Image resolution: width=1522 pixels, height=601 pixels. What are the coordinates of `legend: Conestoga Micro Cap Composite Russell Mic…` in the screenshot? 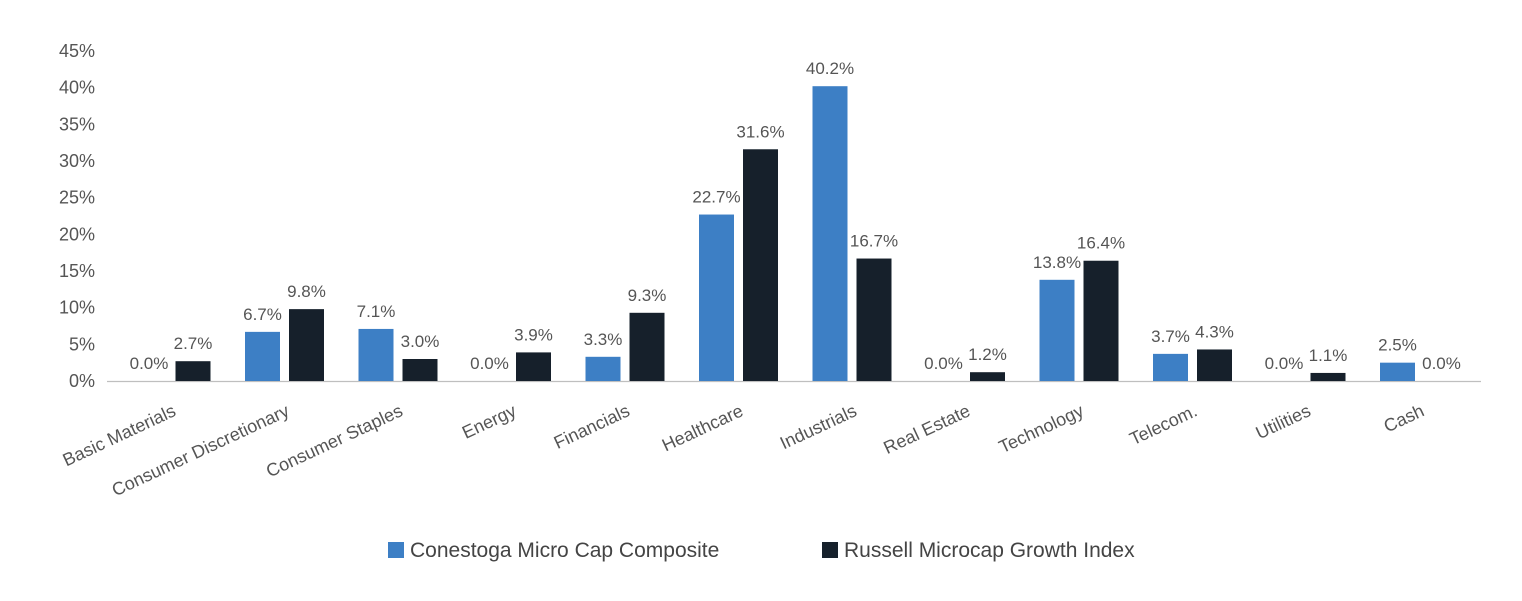 It's located at (761, 550).